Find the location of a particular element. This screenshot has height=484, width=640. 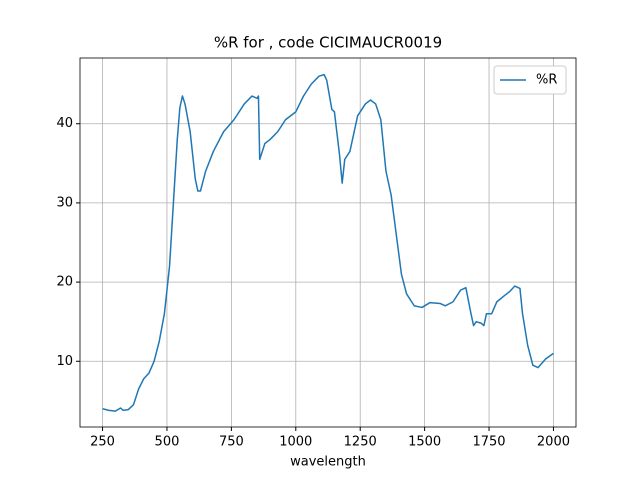

y-tick-label: 10 is located at coordinates (64, 361).